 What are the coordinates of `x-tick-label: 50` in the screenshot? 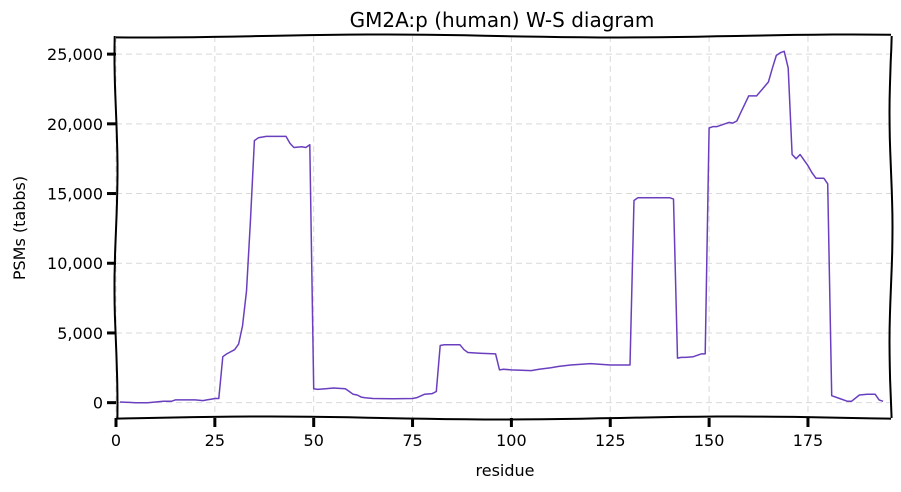 It's located at (314, 440).